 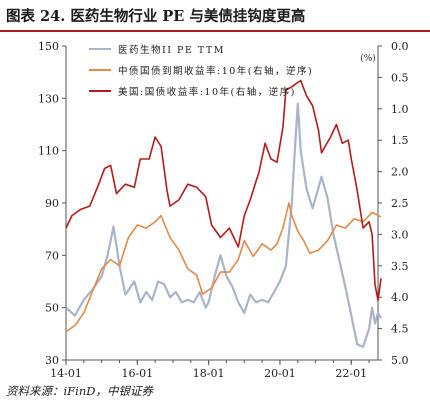 I want to click on right-tick-label: 3.0, so click(x=400, y=234).